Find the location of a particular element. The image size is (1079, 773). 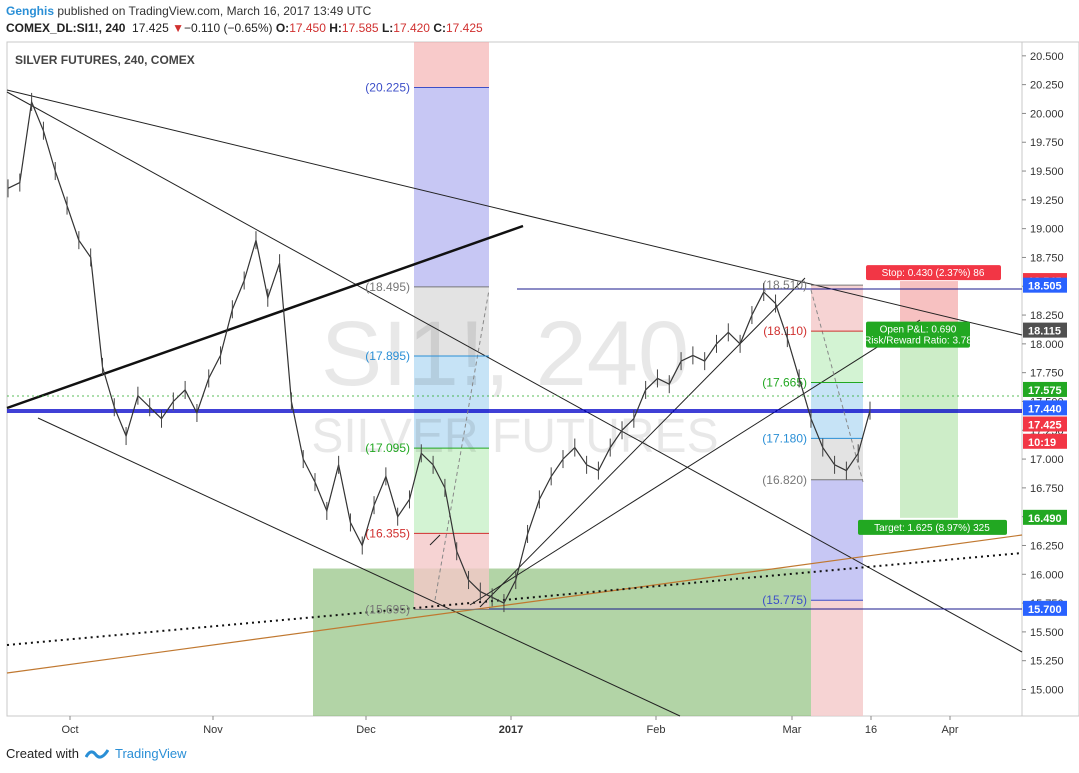

fib2-zone-gray is located at coordinates (837, 459).